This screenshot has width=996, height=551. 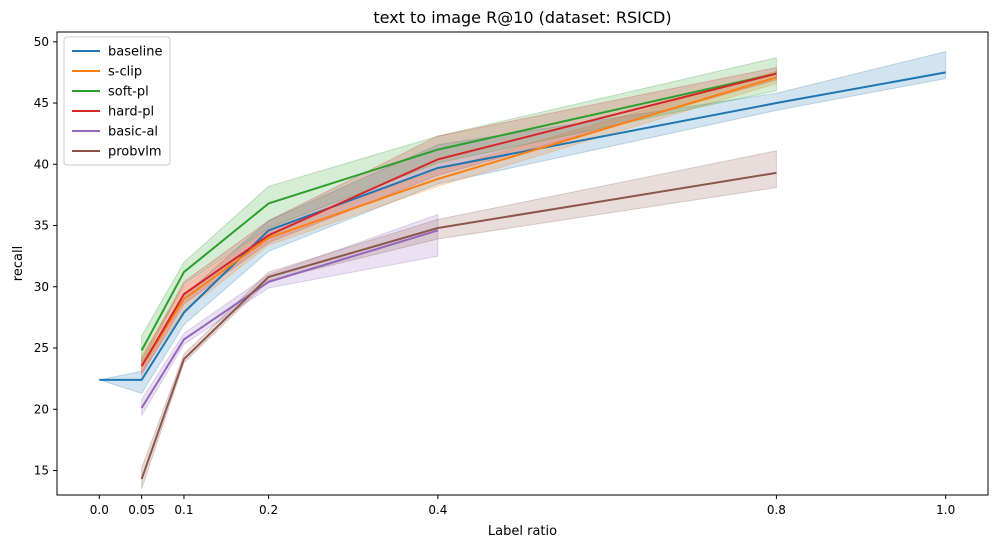 I want to click on legend-label-baseline: baseline, so click(x=135, y=52).